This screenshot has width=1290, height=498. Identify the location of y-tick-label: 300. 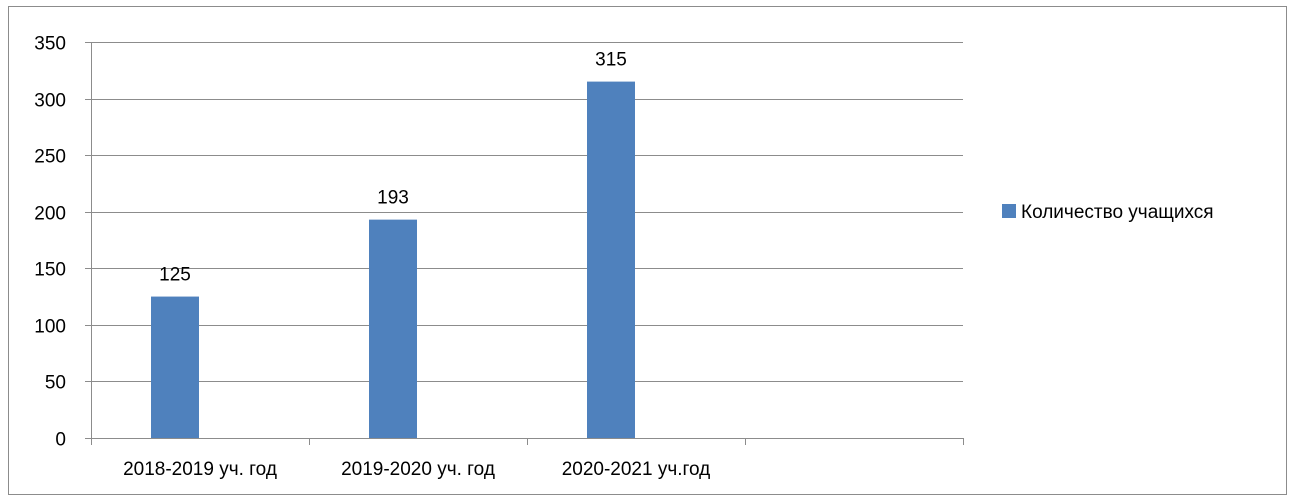
(50, 101).